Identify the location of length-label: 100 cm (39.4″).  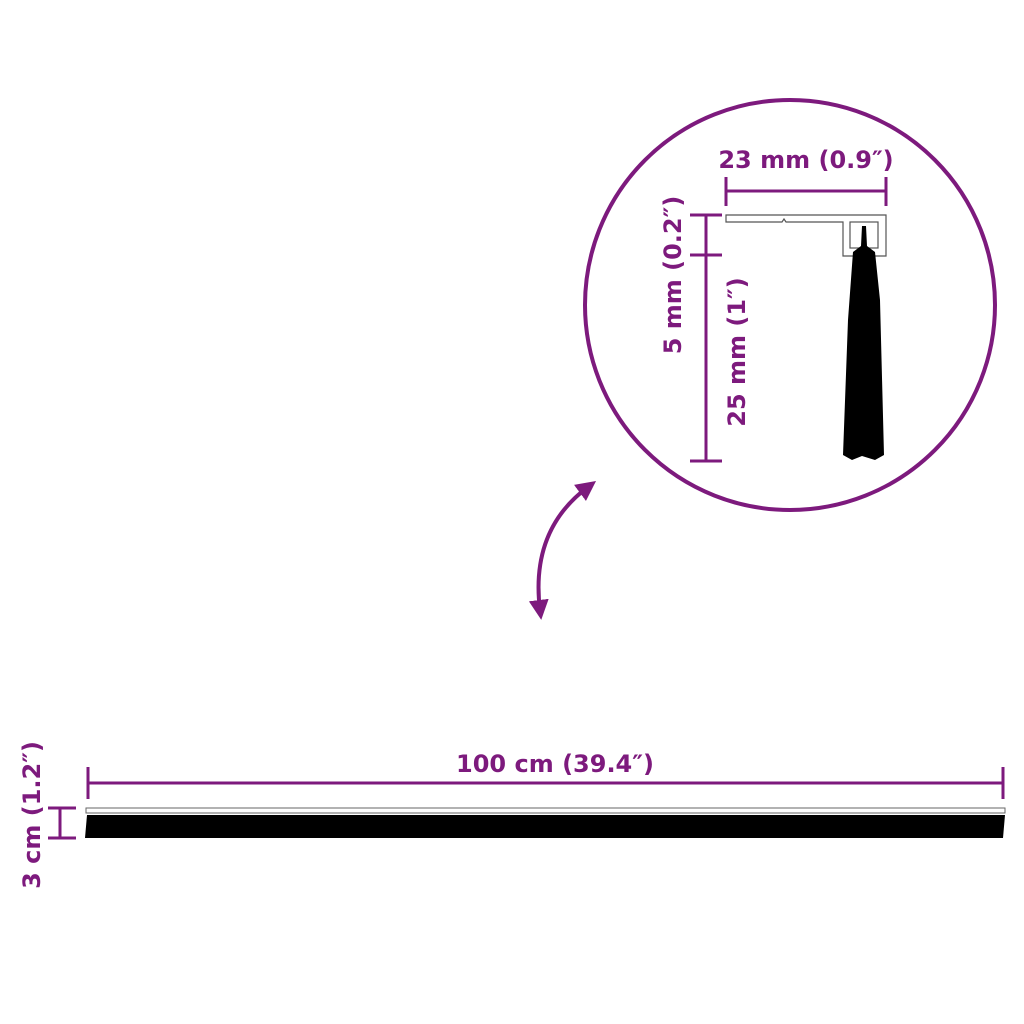
(555, 764).